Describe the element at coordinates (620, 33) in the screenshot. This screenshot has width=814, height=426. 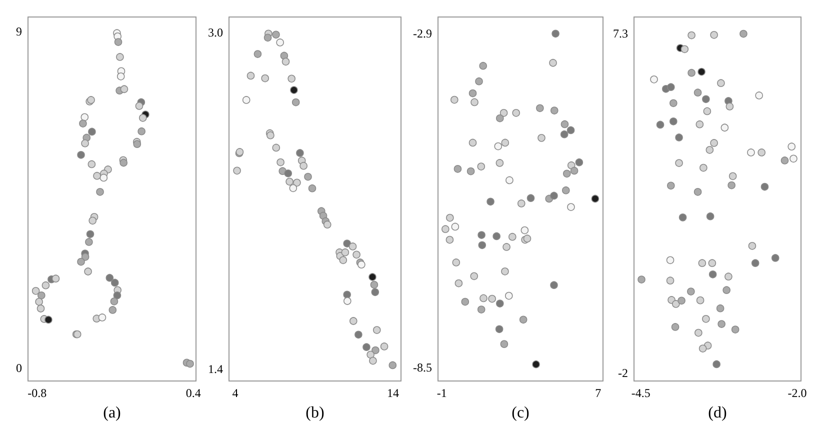
I see `y-tick-label: 7.3` at that location.